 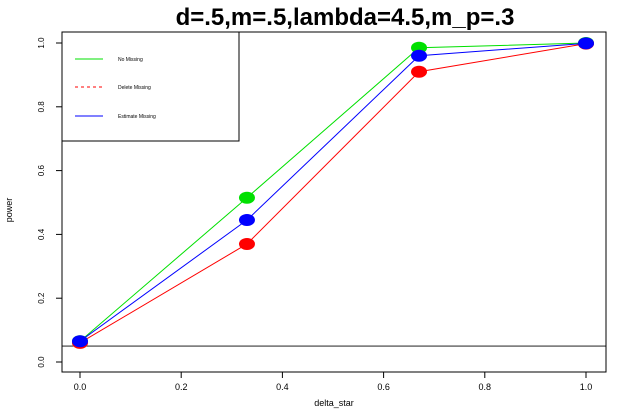 What do you see at coordinates (586, 387) in the screenshot?
I see `x-tick-label: 1.0` at bounding box center [586, 387].